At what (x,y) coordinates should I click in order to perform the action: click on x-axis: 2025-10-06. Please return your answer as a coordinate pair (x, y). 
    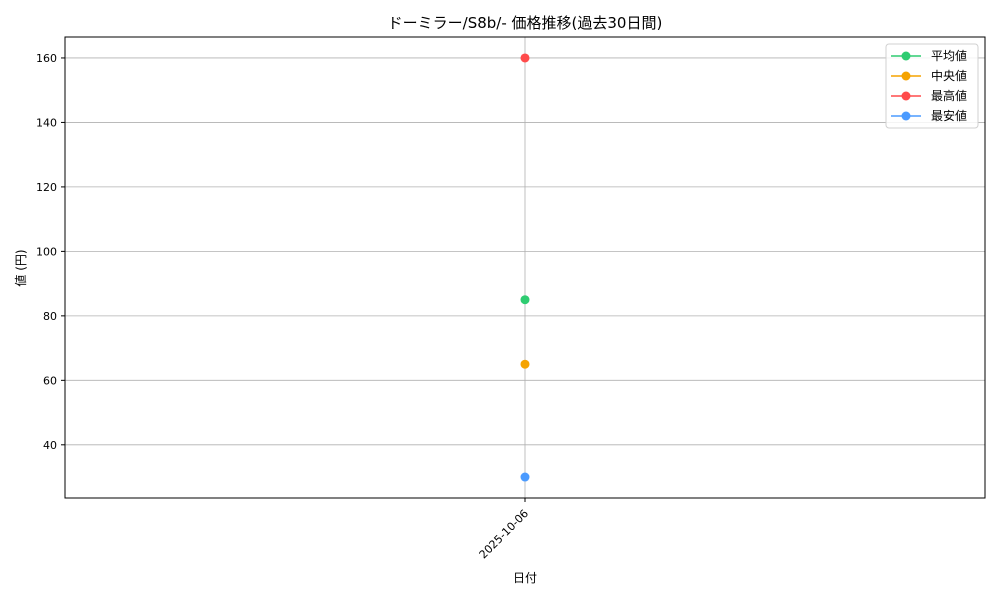
    Looking at the image, I should click on (504, 529).